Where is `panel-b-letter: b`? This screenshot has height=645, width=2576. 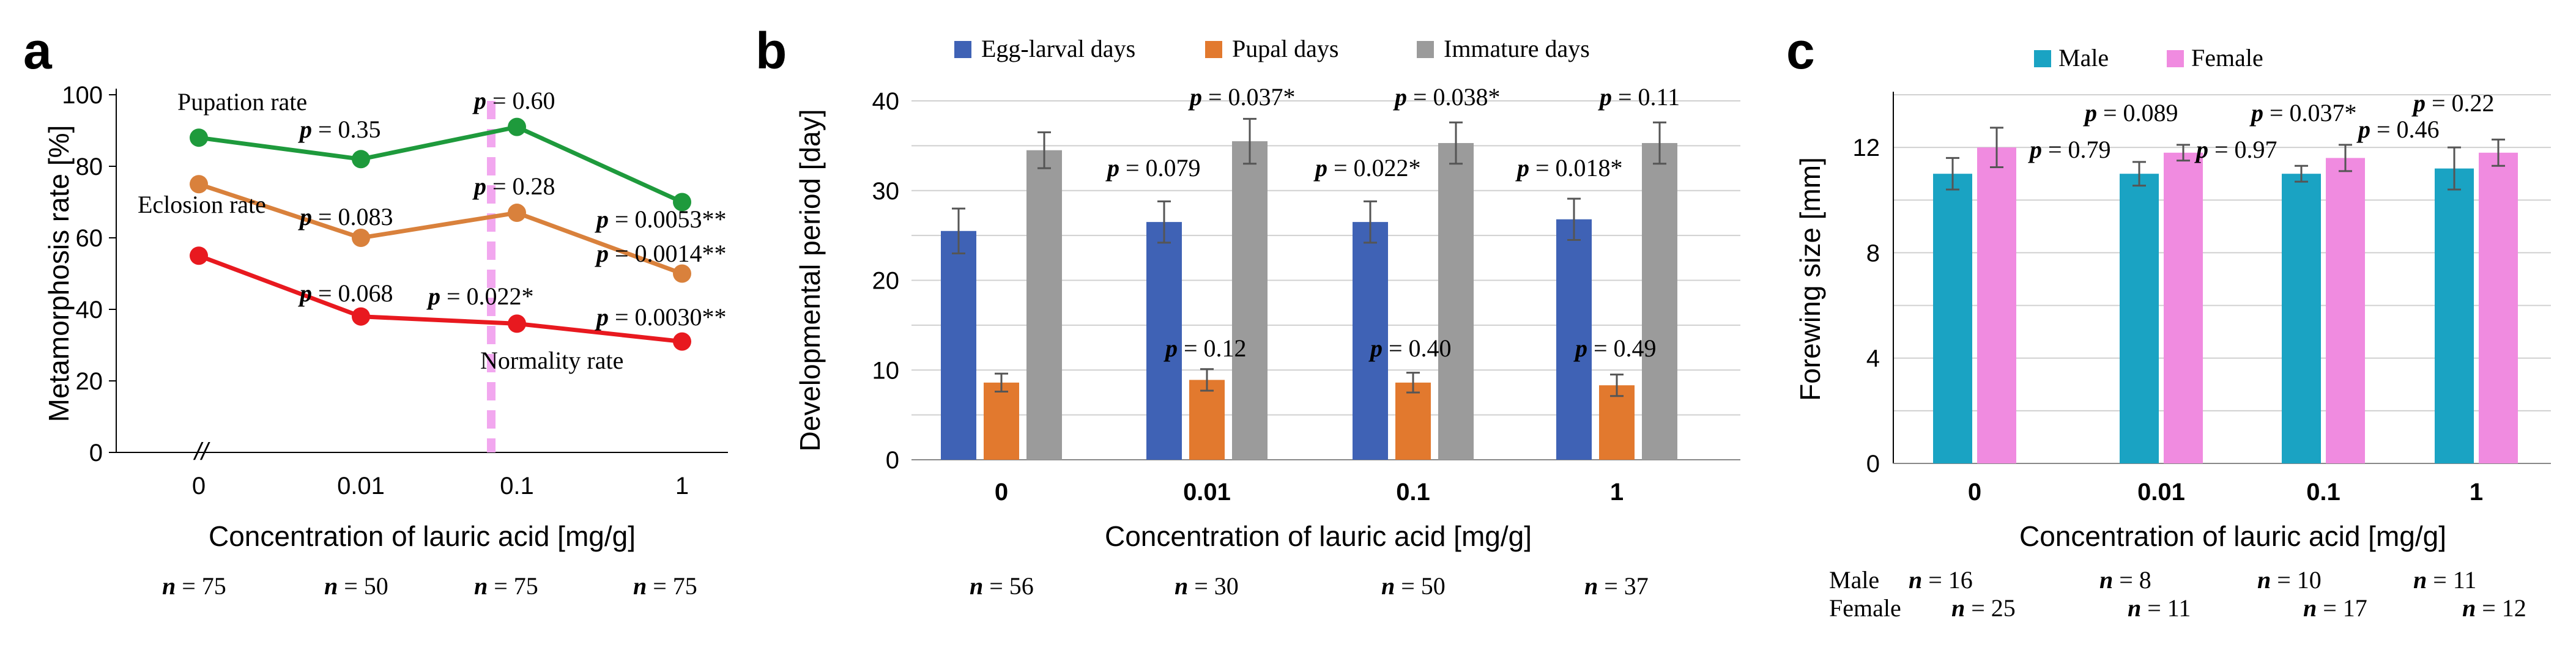 panel-b-letter: b is located at coordinates (771, 50).